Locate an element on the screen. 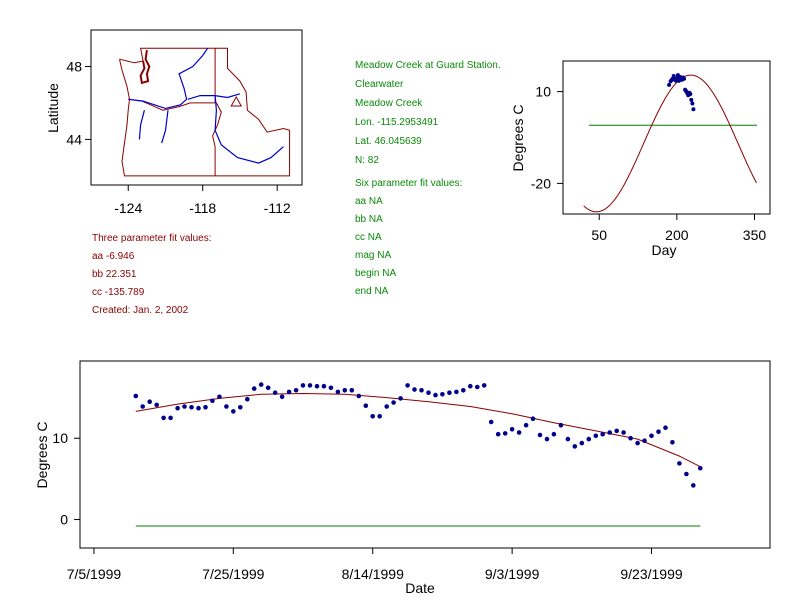  six-param-line: end NA is located at coordinates (372, 291).